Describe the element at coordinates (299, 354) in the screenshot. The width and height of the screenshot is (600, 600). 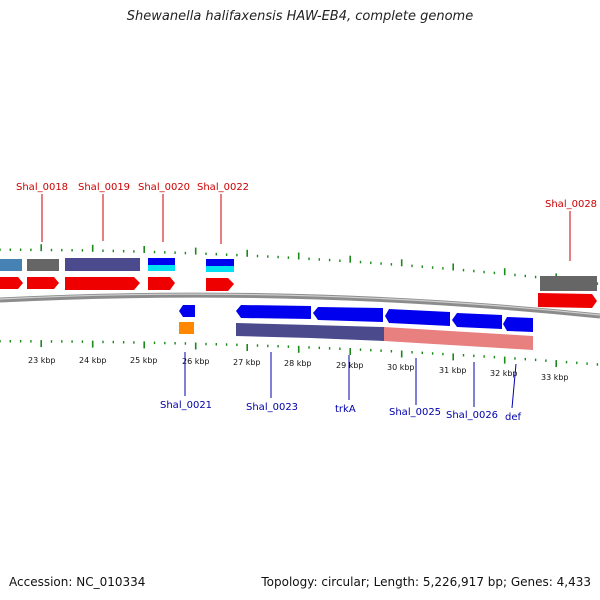
I see `bottom-ruler-ticks` at that location.